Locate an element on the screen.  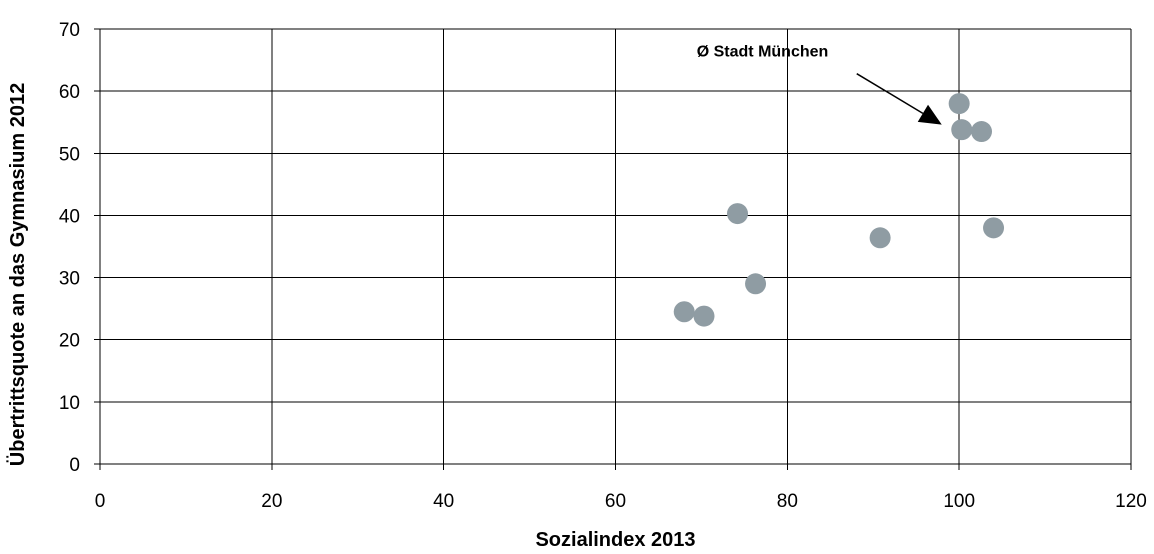
x-tick-label-5: 100 is located at coordinates (959, 501).